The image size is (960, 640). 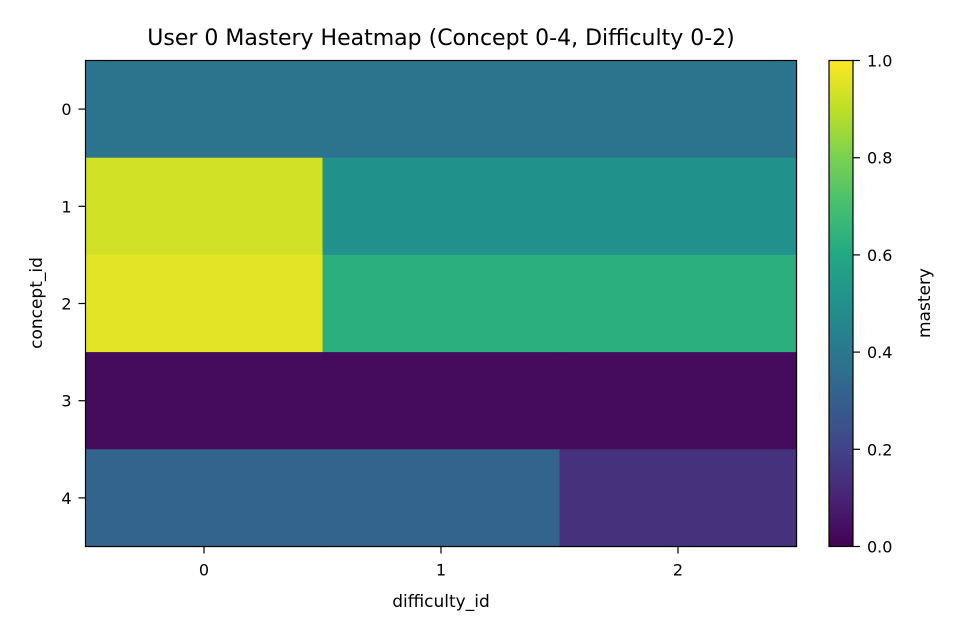 I want to click on y-tick-label: 3, so click(x=66, y=401).